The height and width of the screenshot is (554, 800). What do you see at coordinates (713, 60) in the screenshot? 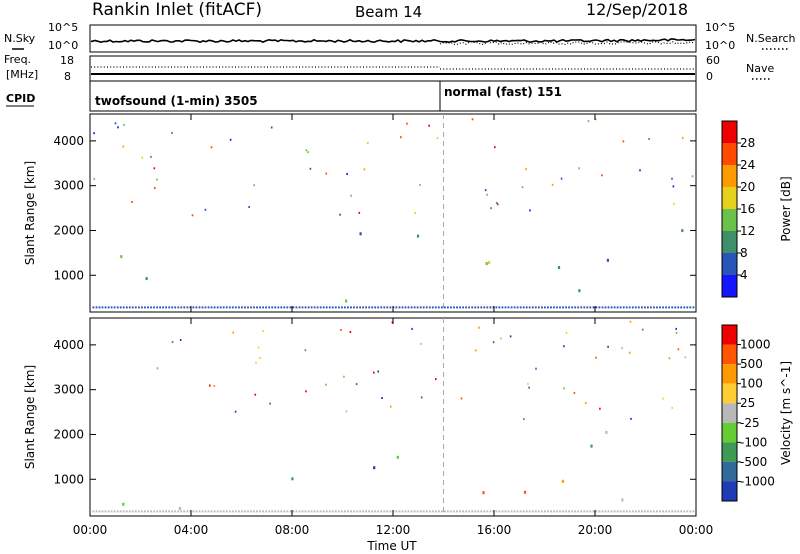
I see `nave-tick-top: 60` at bounding box center [713, 60].